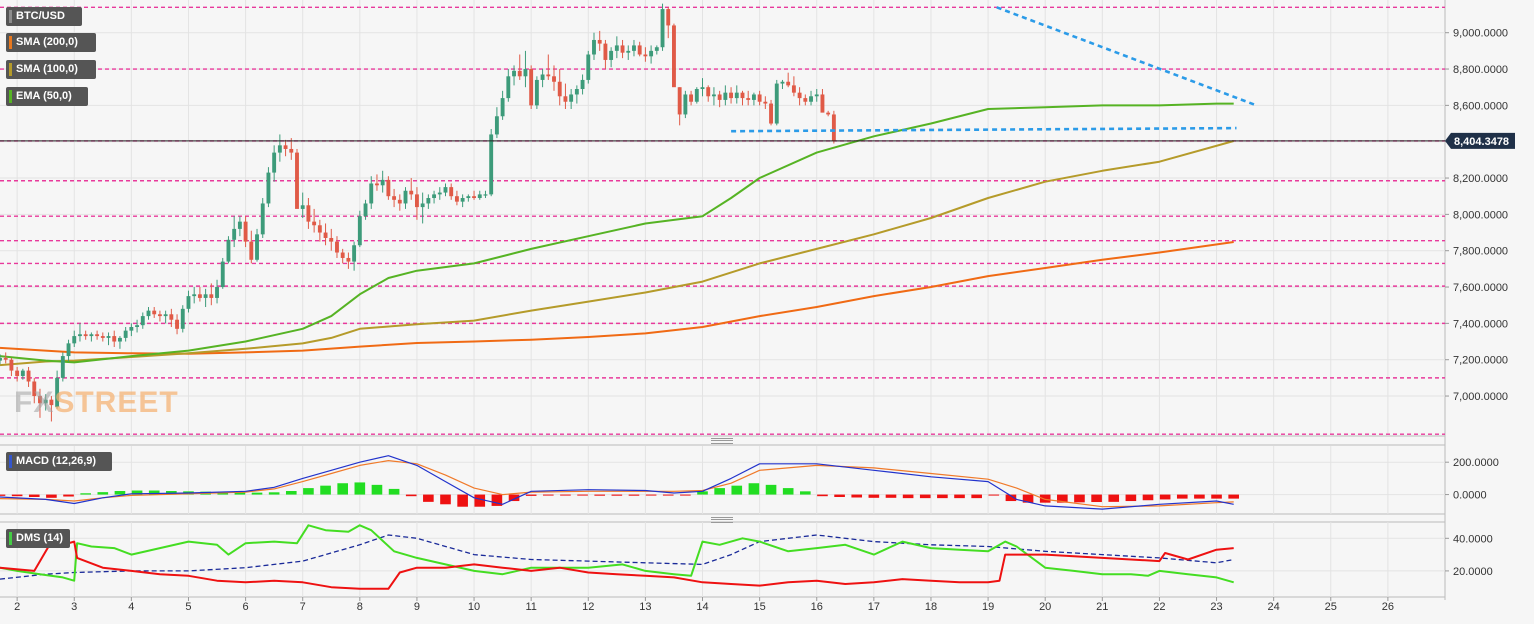 This screenshot has height=624, width=1534. Describe the element at coordinates (1480, 140) in the screenshot. I see `current-price-tag` at that location.